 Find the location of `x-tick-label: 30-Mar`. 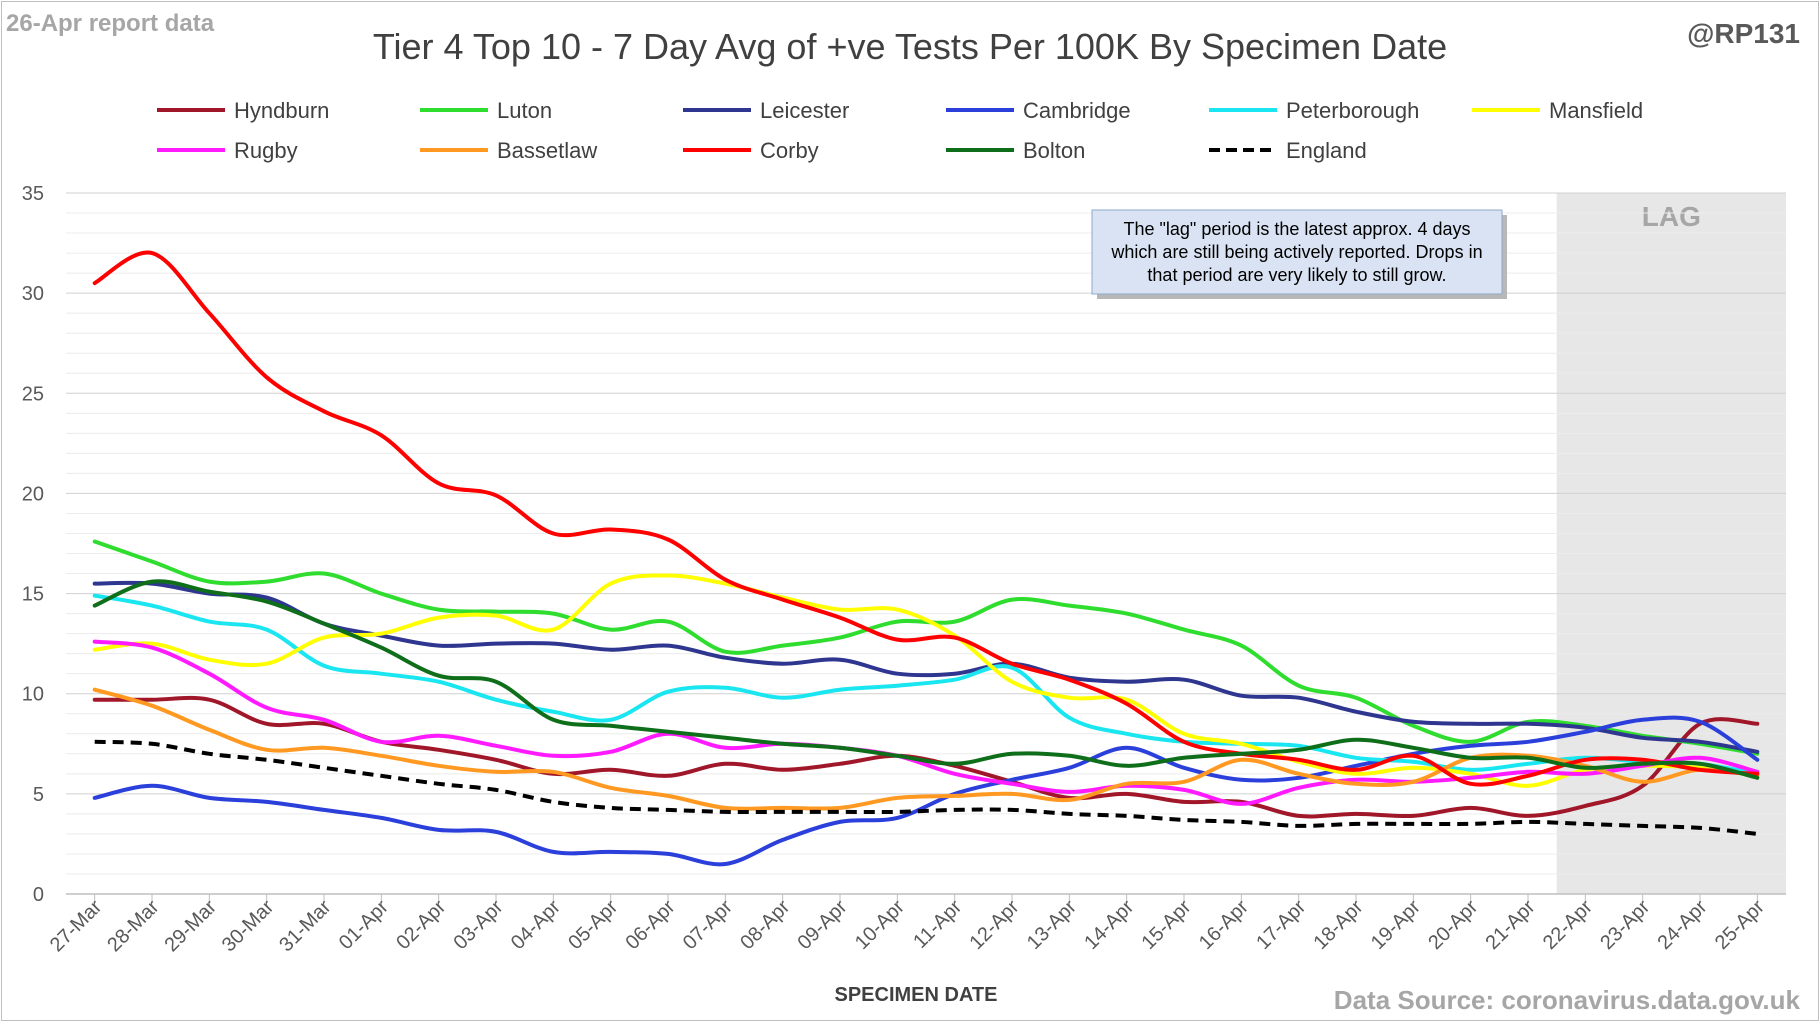

x-tick-label: 30-Mar is located at coordinates (248, 926).